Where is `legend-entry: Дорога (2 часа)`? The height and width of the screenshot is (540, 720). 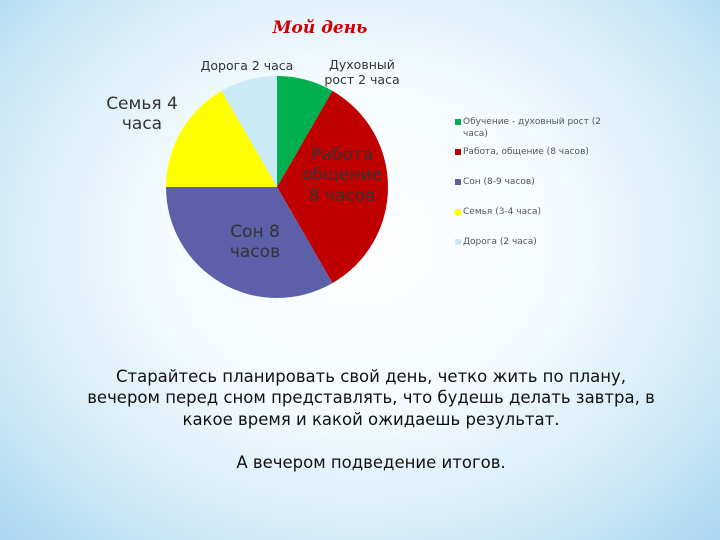 legend-entry: Дорога (2 часа) is located at coordinates (534, 242).